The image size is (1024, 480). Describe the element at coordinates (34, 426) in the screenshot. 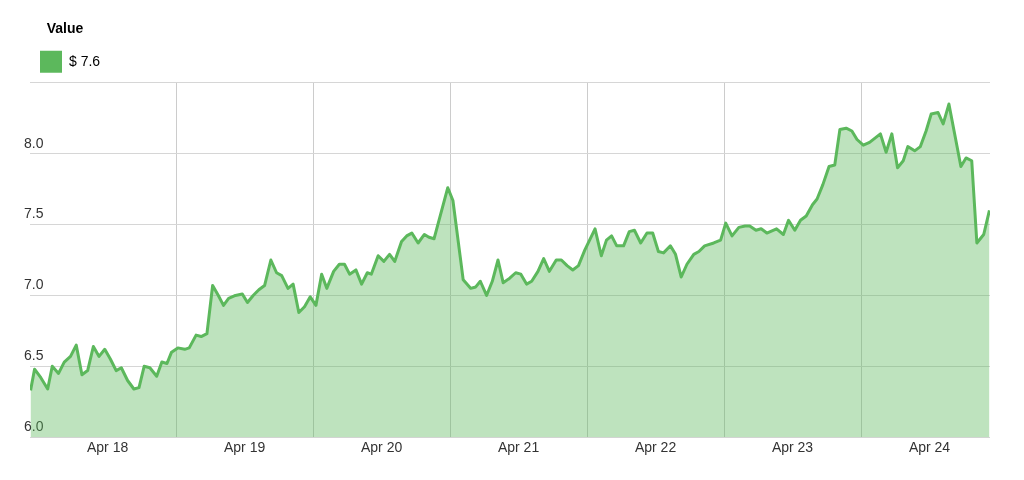

I see `y-tick-label: 6.0` at that location.